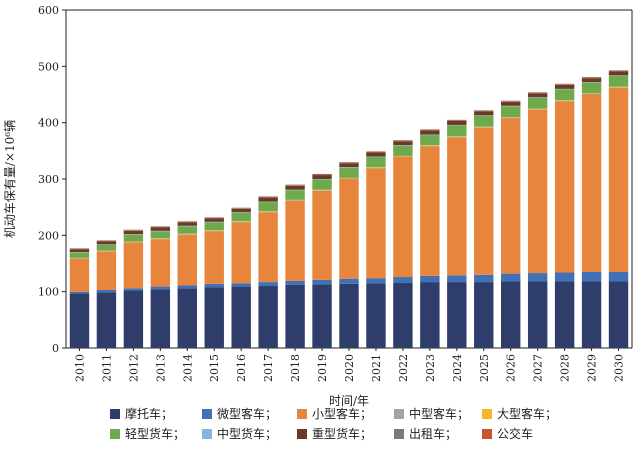 The height and width of the screenshot is (450, 640). What do you see at coordinates (349, 368) in the screenshot?
I see `x-tick-label: 2020` at bounding box center [349, 368].